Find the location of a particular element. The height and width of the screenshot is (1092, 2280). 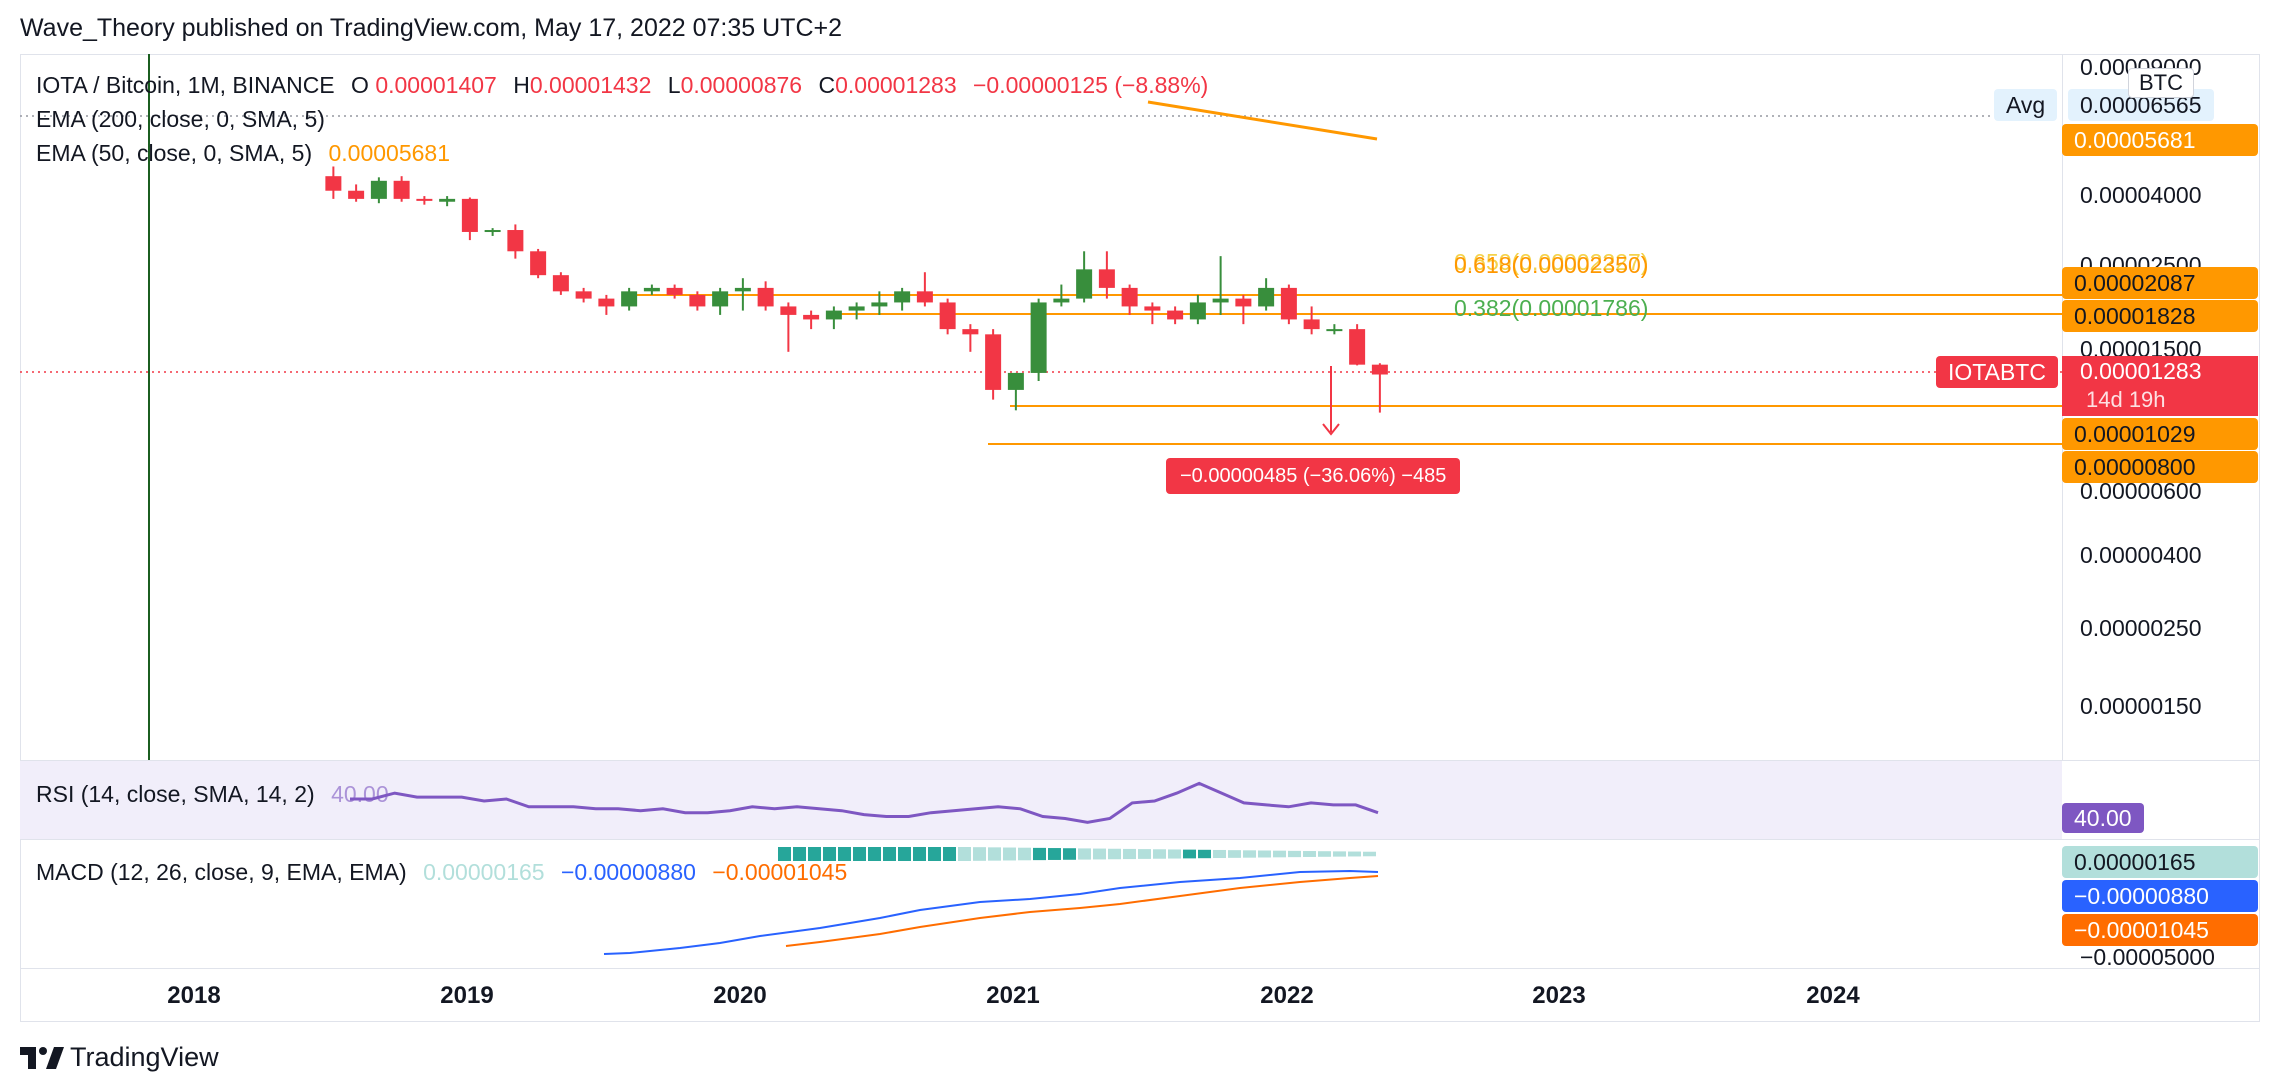

tradingview-logo: TradingView is located at coordinates (119, 1057).